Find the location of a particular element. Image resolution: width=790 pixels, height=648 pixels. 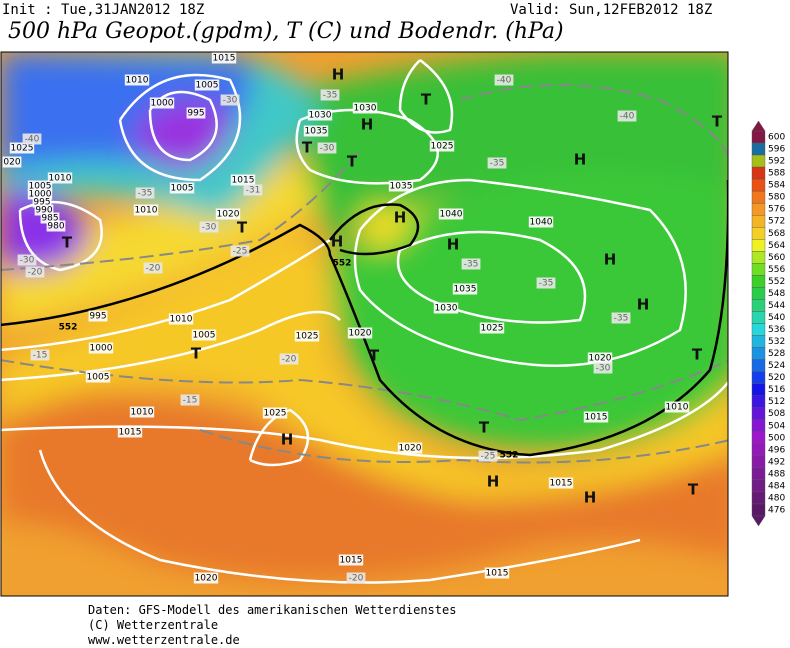

isobar-label: 1000 is located at coordinates (101, 349).